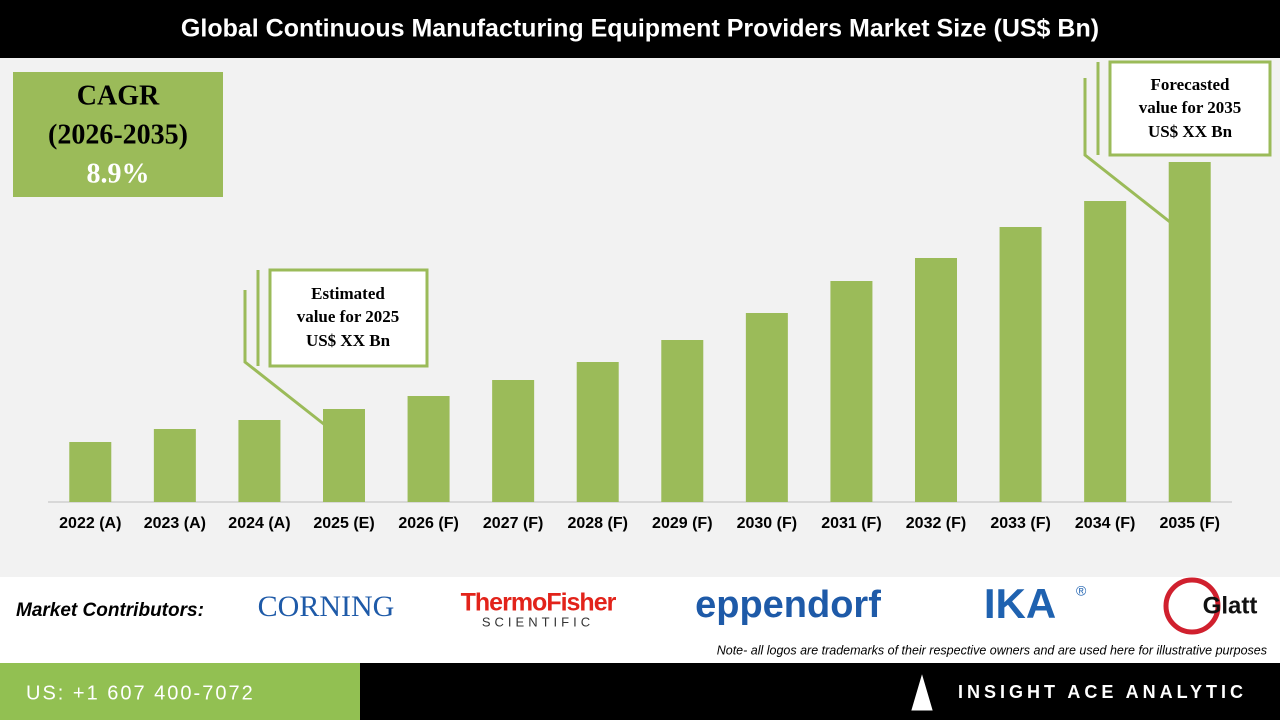 The width and height of the screenshot is (1280, 725). Describe the element at coordinates (1020, 523) in the screenshot. I see `x-tick-label: 2033 (F)` at that location.